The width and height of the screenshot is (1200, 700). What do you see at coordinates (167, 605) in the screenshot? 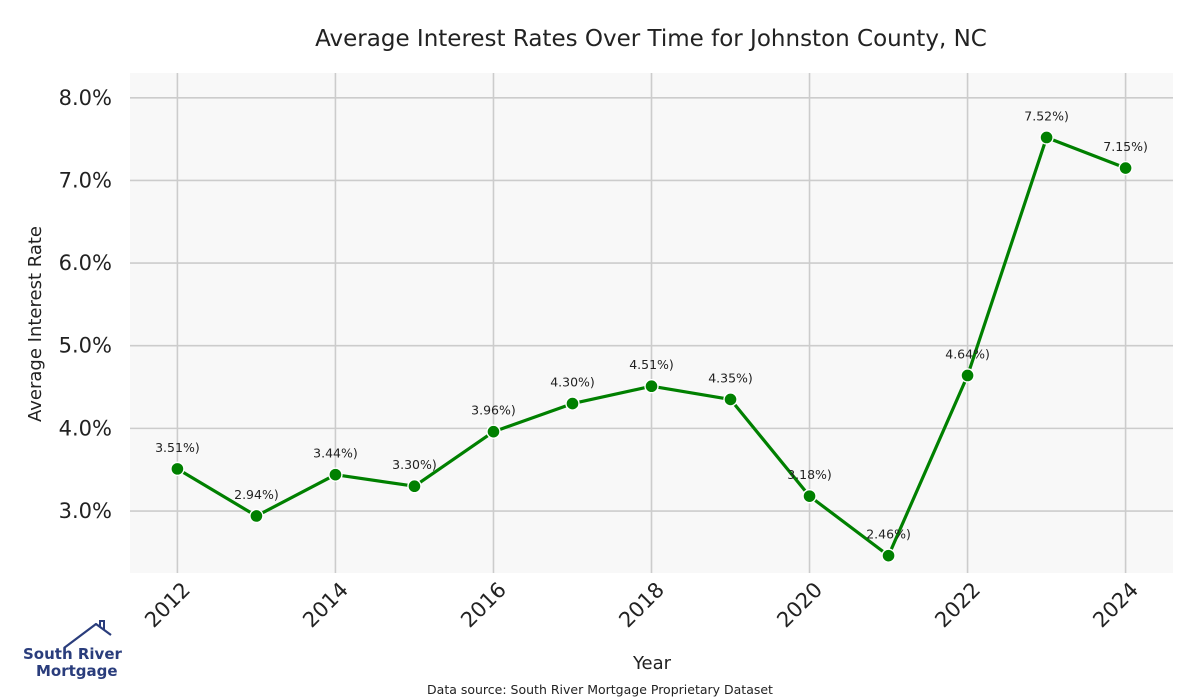
I see `x-tick-label: 2012` at bounding box center [167, 605].